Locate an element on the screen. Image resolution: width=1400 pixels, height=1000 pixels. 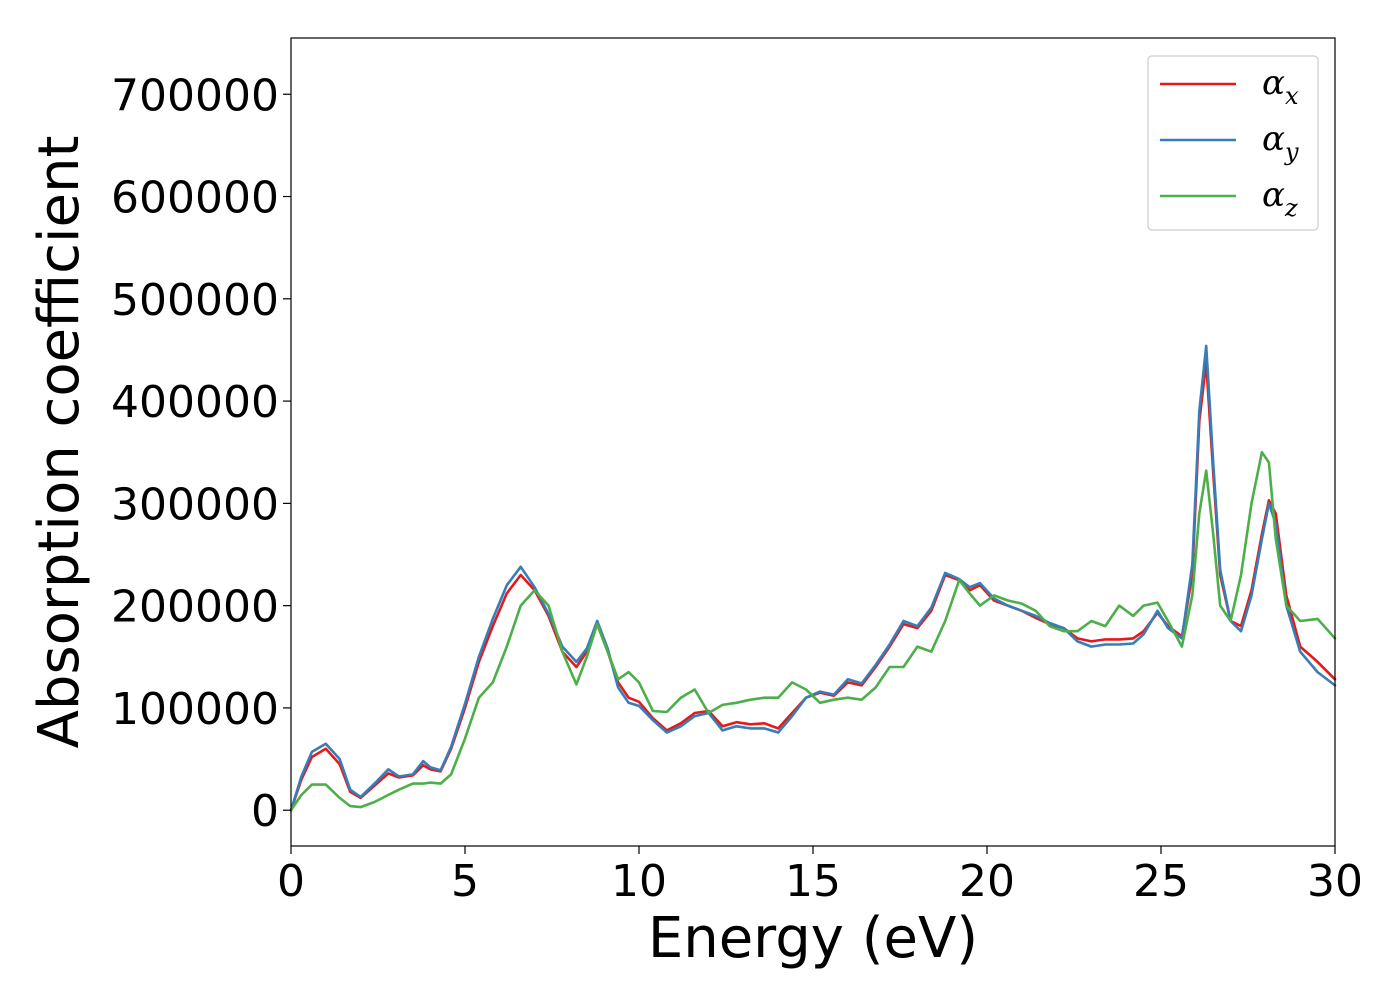
x-tick-label: 20 is located at coordinates (987, 881).